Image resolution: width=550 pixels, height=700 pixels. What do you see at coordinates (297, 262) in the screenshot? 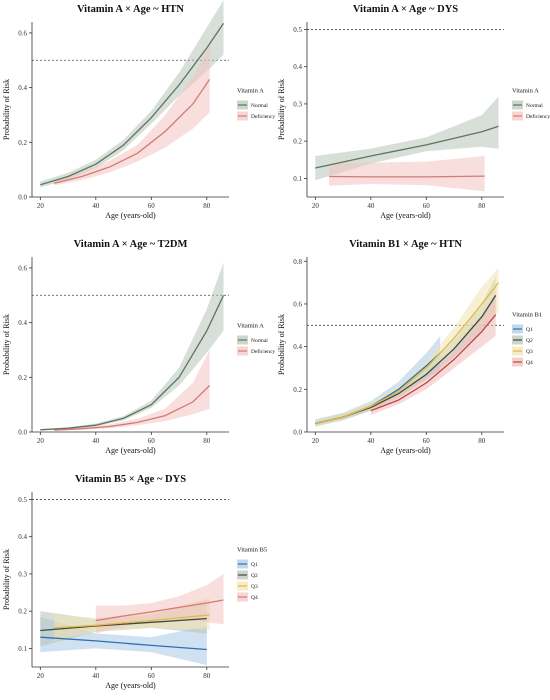
I see `y-tick-label: 0.8` at bounding box center [297, 262].